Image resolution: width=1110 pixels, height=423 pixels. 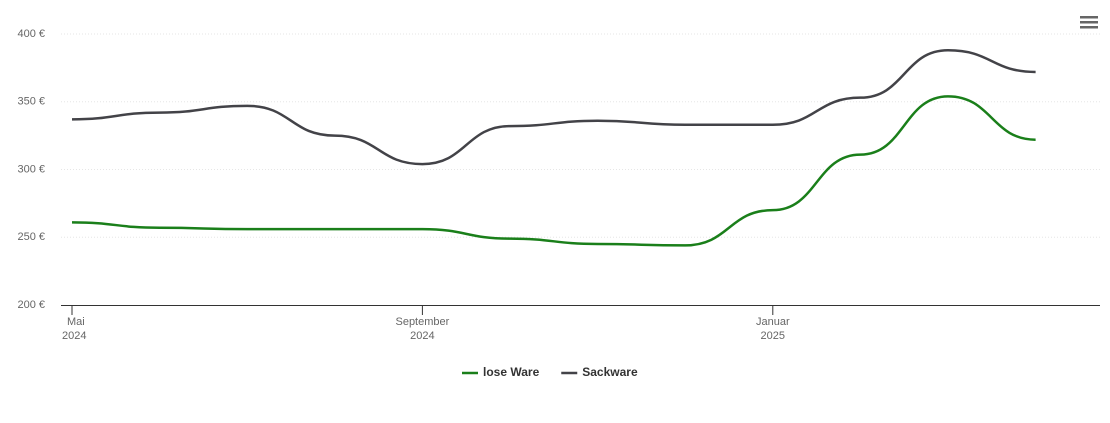 I want to click on x-tick-label: Mai, so click(x=76, y=322).